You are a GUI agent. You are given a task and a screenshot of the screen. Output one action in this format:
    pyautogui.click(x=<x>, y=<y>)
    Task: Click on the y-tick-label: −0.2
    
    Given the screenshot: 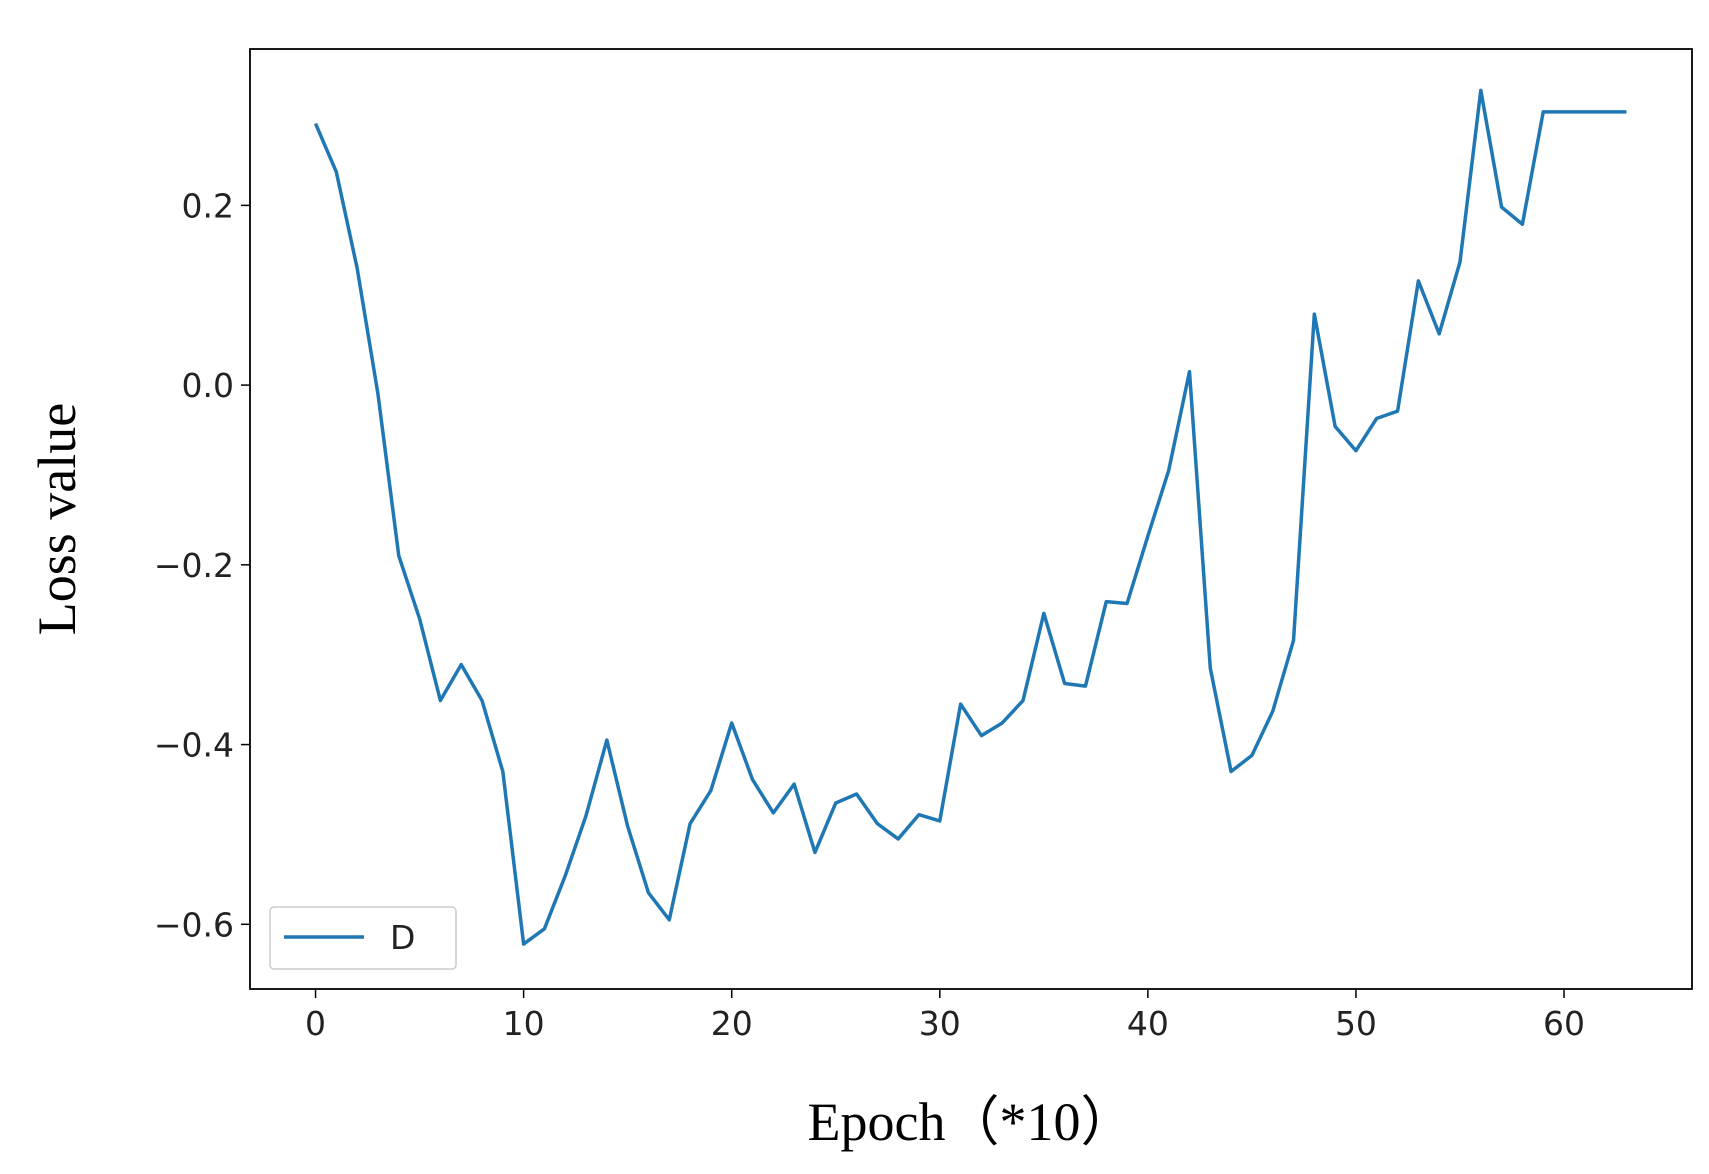 What is the action you would take?
    pyautogui.click(x=194, y=565)
    